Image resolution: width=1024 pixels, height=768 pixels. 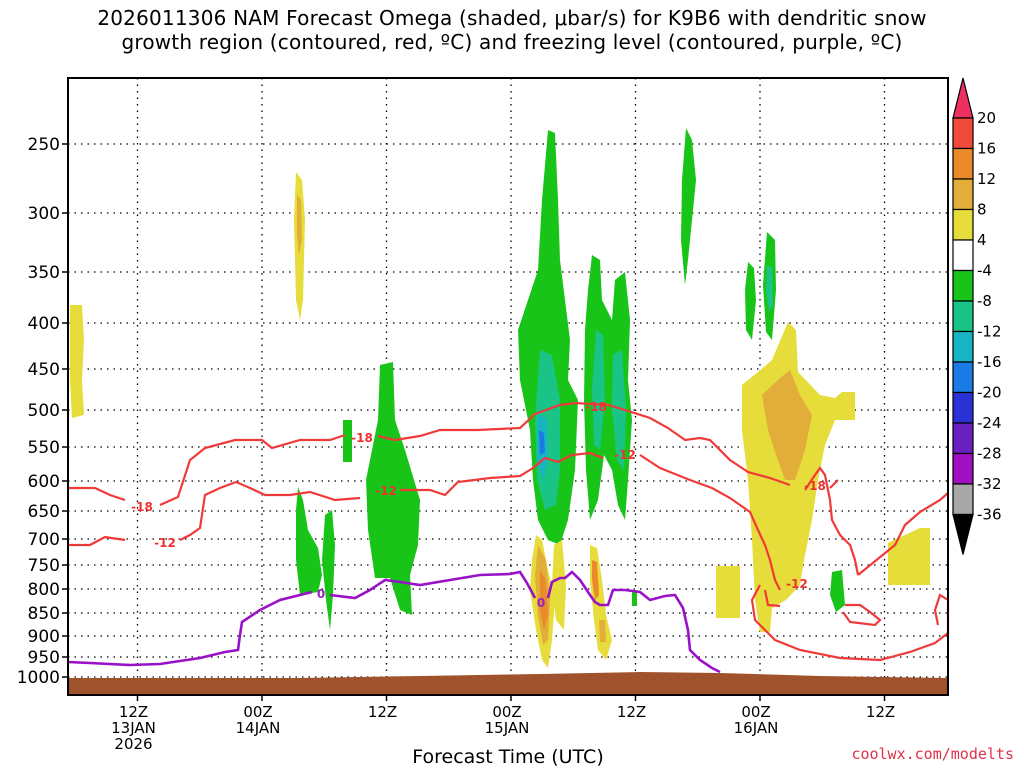 What do you see at coordinates (44, 512) in the screenshot?
I see `y-tick-label: 650` at bounding box center [44, 512].